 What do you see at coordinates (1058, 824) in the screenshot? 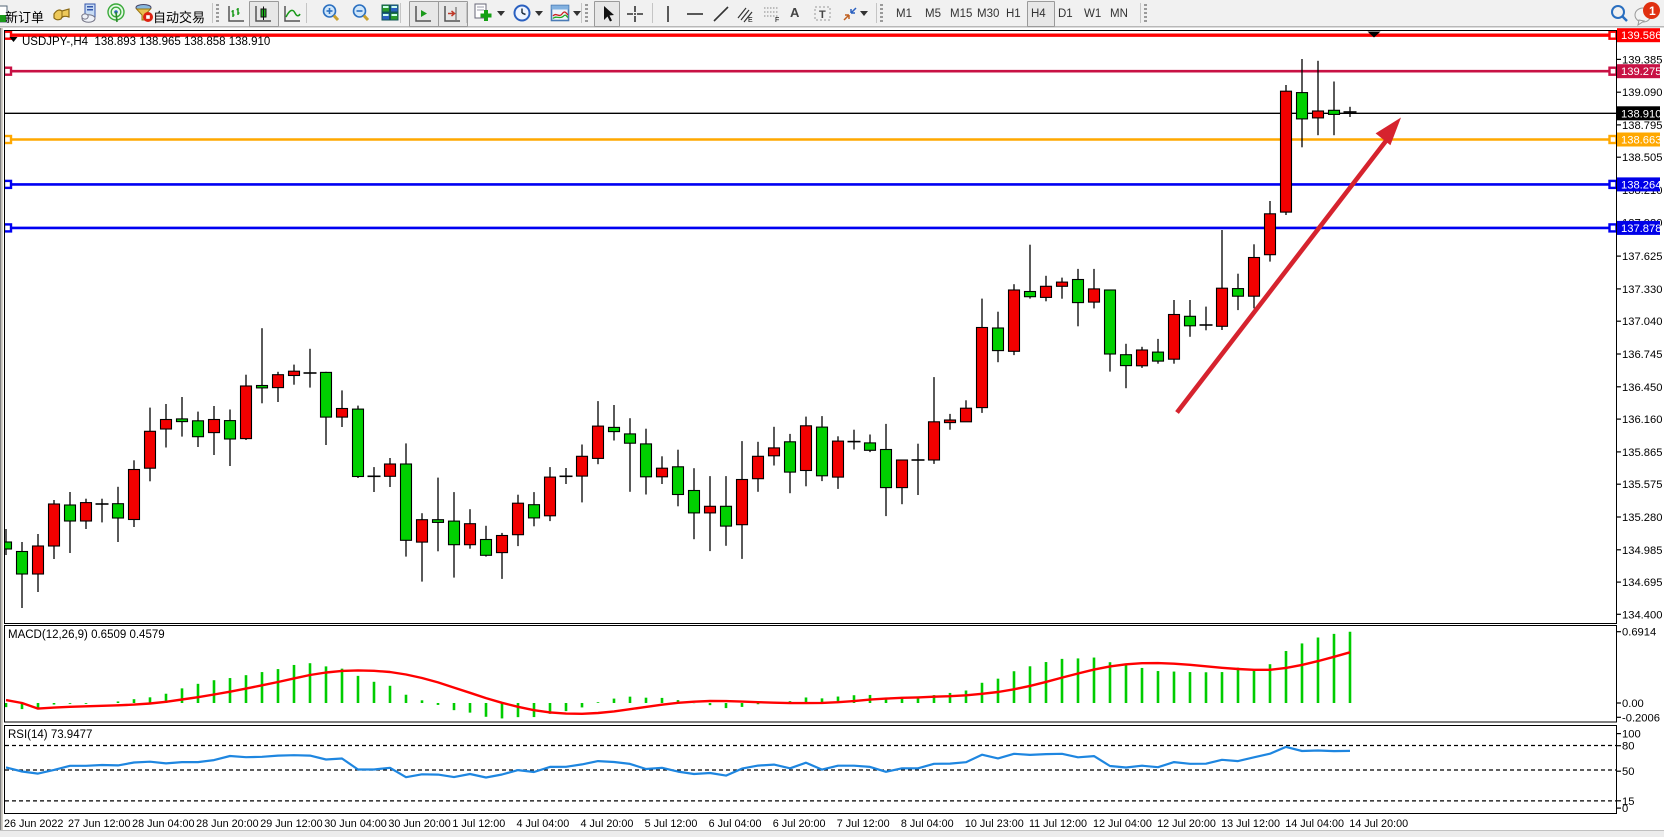
I see `svg-text: 11 Jul 12:00` at bounding box center [1058, 824].